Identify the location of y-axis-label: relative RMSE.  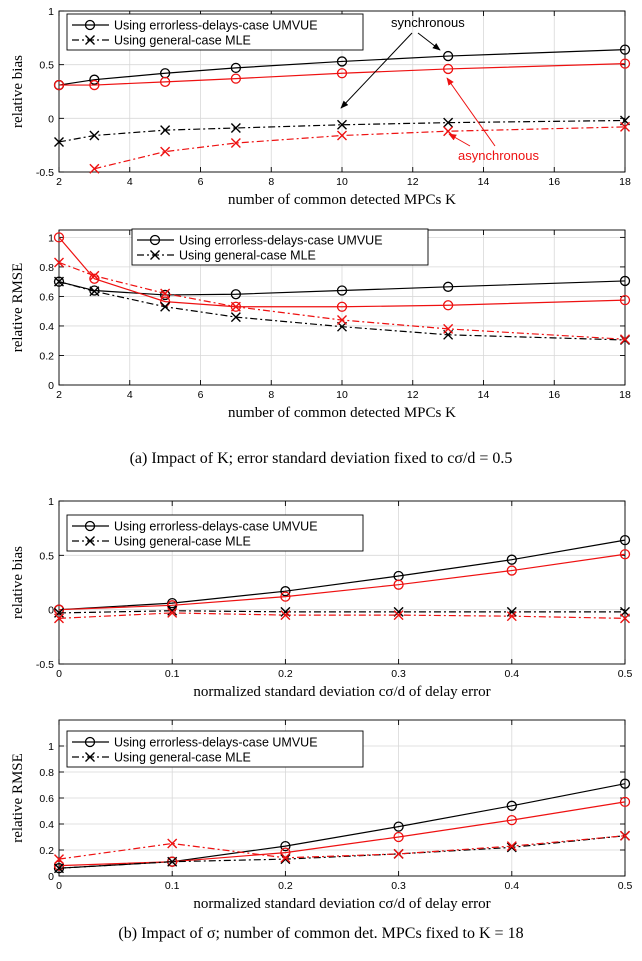
(18, 798).